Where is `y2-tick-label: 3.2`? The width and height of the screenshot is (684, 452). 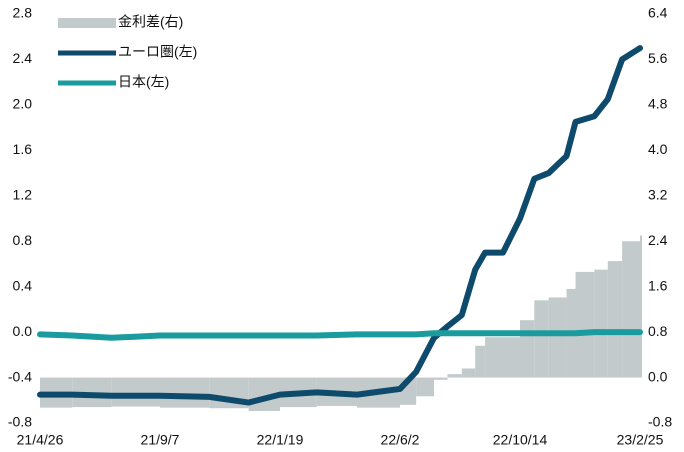
y2-tick-label: 3.2 is located at coordinates (658, 194).